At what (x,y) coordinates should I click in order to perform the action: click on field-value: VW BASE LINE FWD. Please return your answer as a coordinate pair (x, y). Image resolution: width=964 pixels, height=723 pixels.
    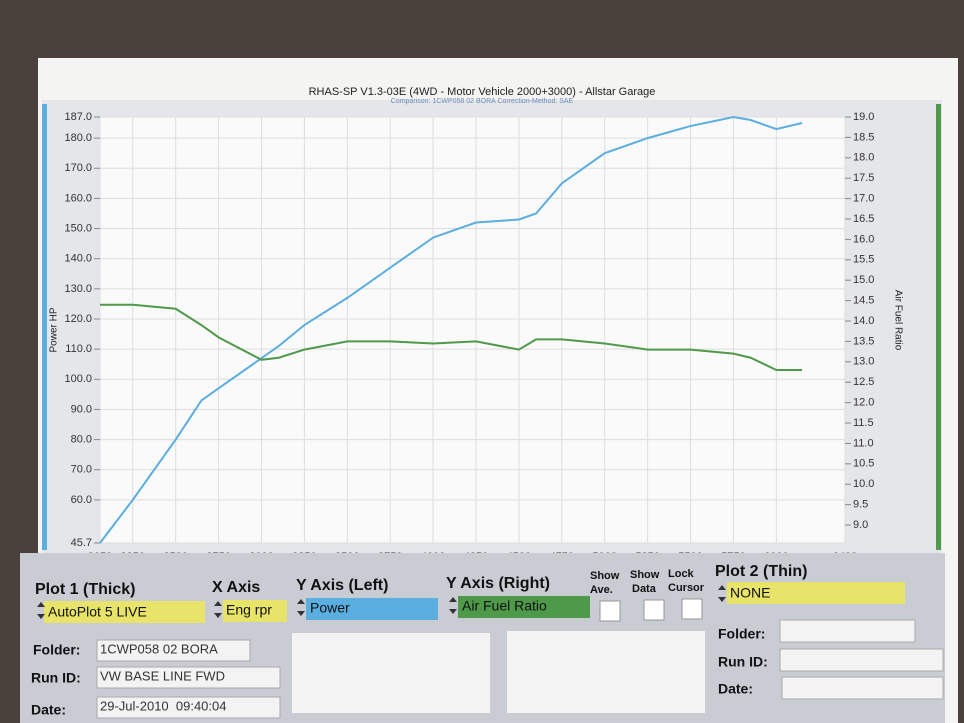
    Looking at the image, I should click on (162, 675).